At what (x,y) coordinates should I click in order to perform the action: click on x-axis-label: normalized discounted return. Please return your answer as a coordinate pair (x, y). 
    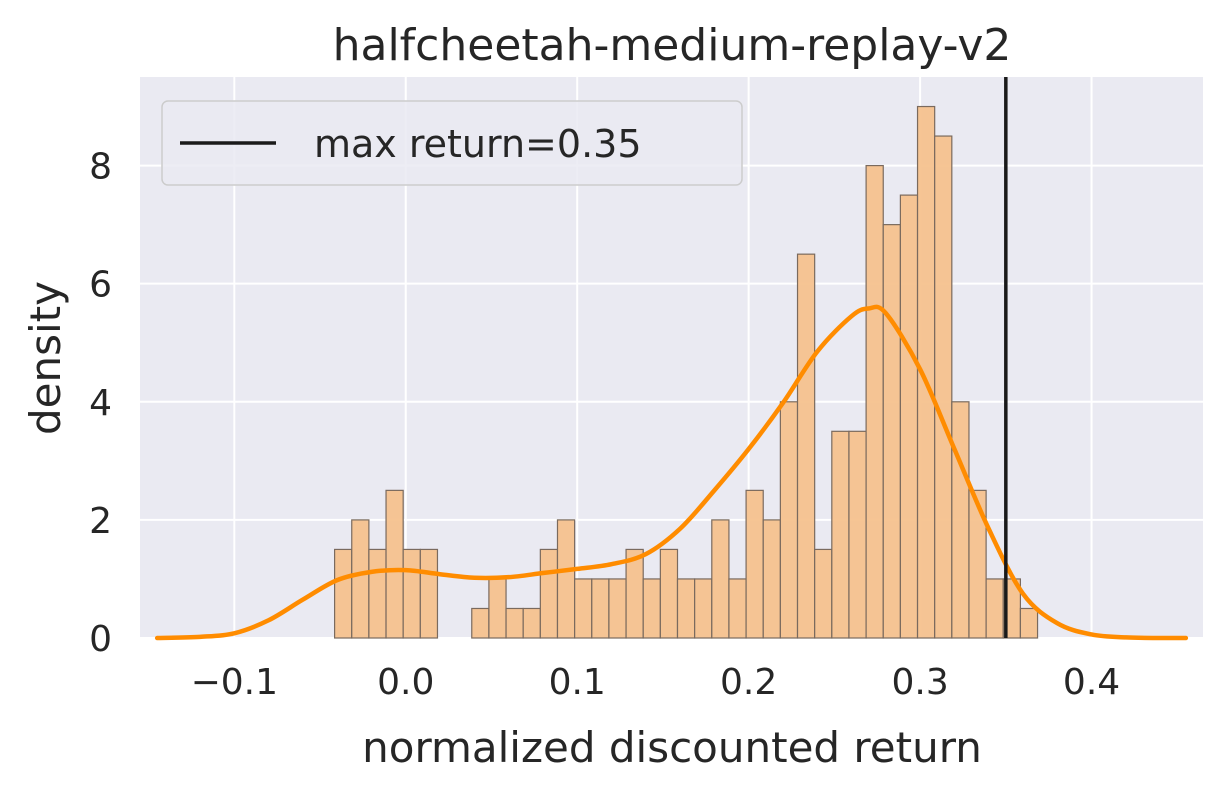
    Looking at the image, I should click on (672, 747).